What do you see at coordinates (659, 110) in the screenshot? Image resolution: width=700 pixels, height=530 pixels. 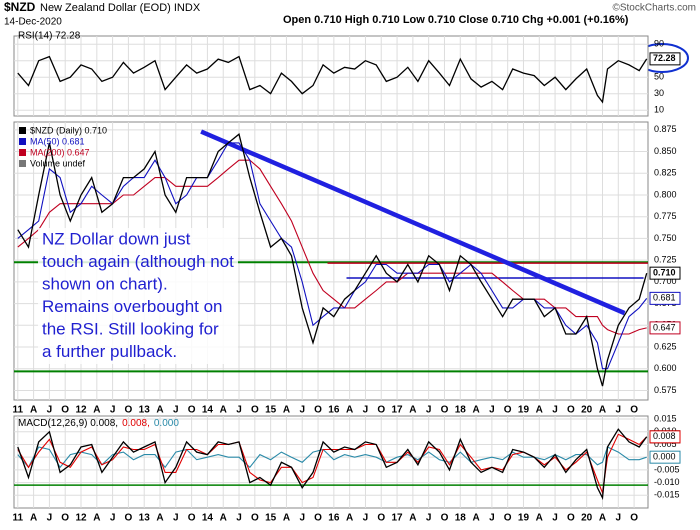 I see `y-tick-label: 10` at bounding box center [659, 110].